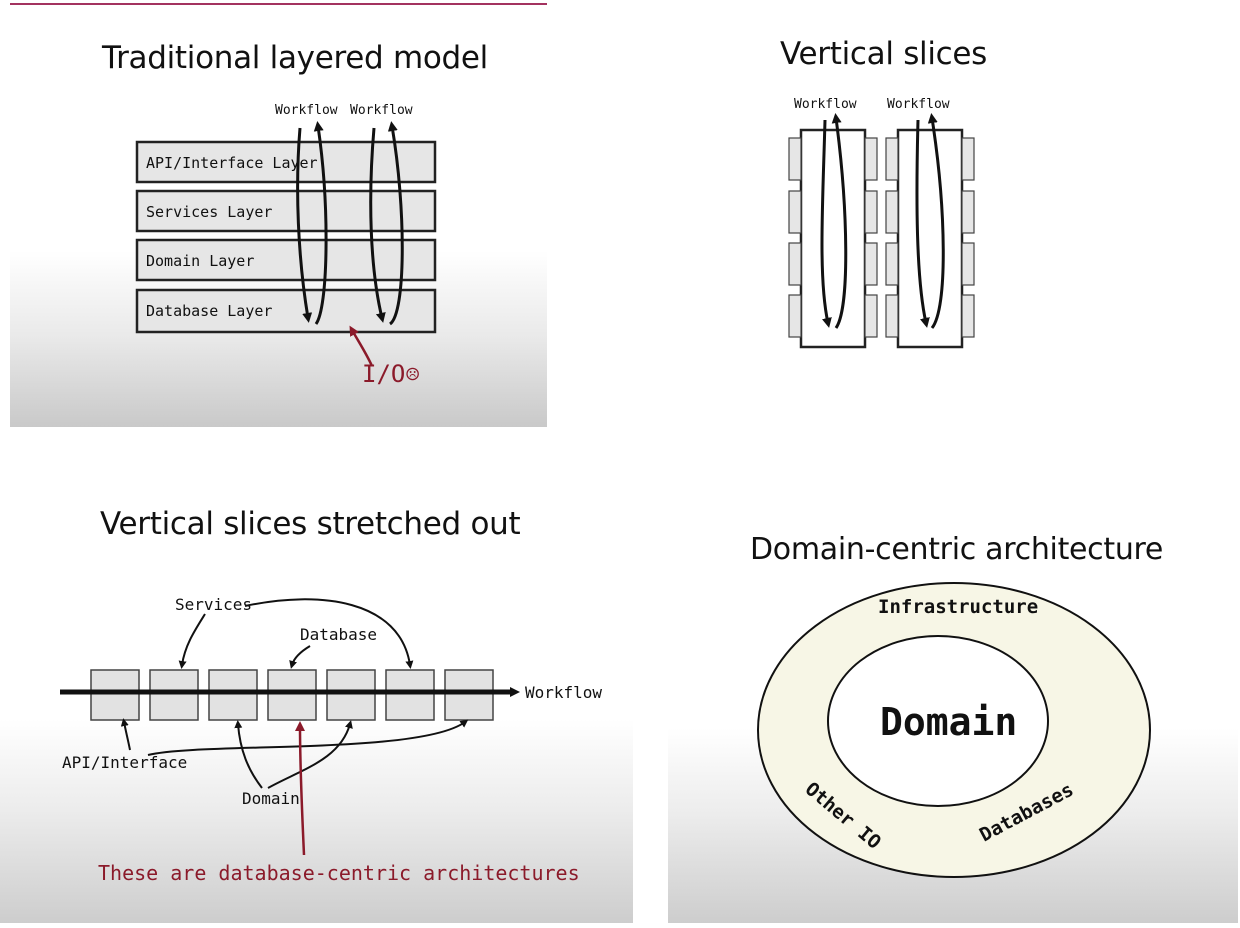 The width and height of the screenshot is (1240, 928). What do you see at coordinates (306, 110) in the screenshot?
I see `workflow-label-1: Workflow` at bounding box center [306, 110].